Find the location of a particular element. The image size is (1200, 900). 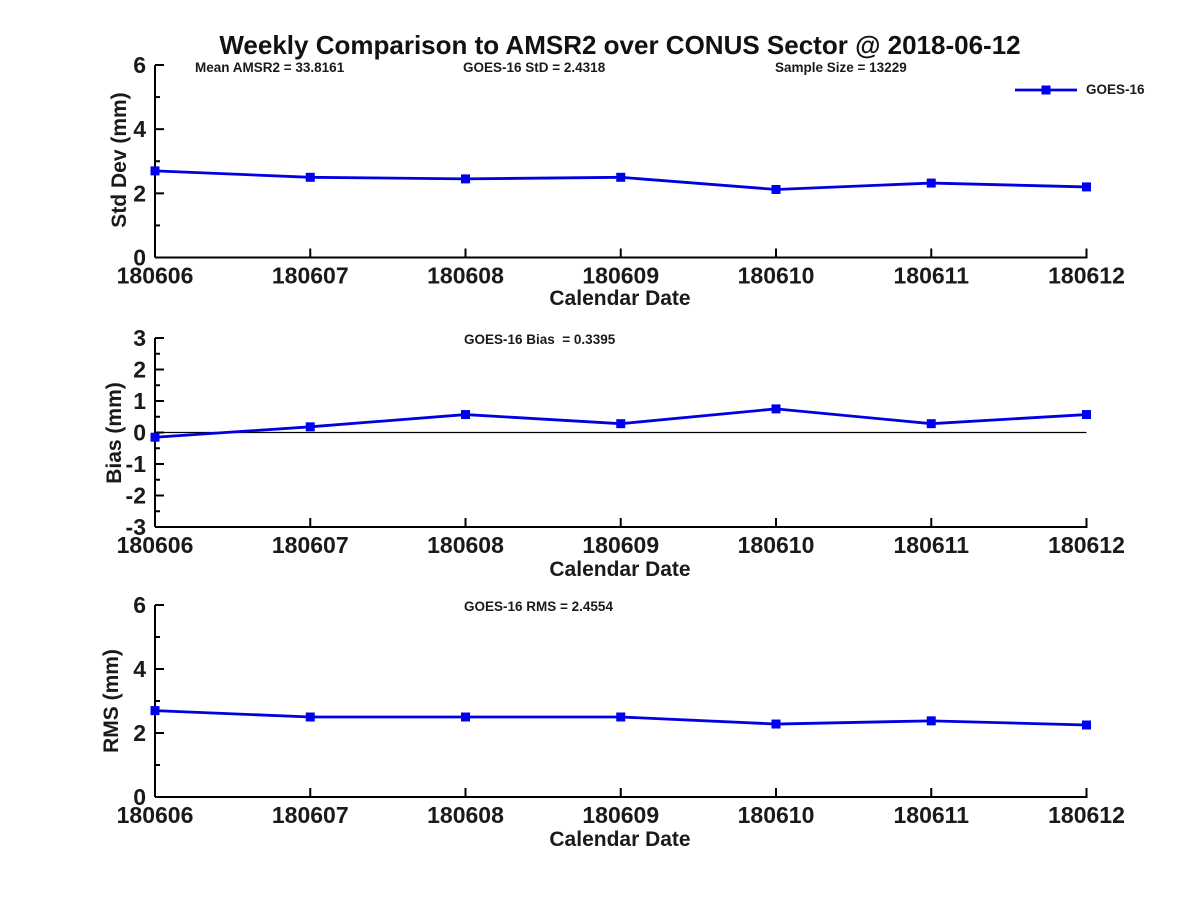

stddev-x-axis-label: Calendar Date is located at coordinates (620, 298).